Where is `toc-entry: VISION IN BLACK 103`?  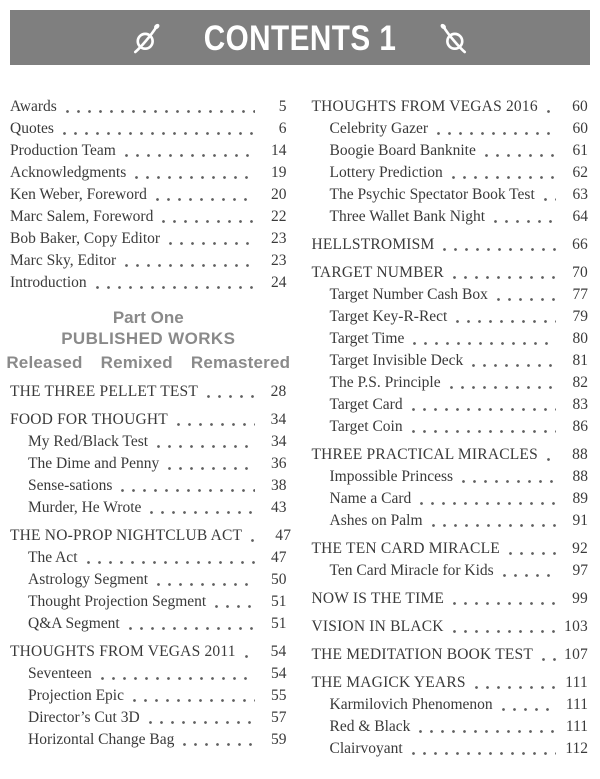 toc-entry: VISION IN BLACK 103 is located at coordinates (450, 627).